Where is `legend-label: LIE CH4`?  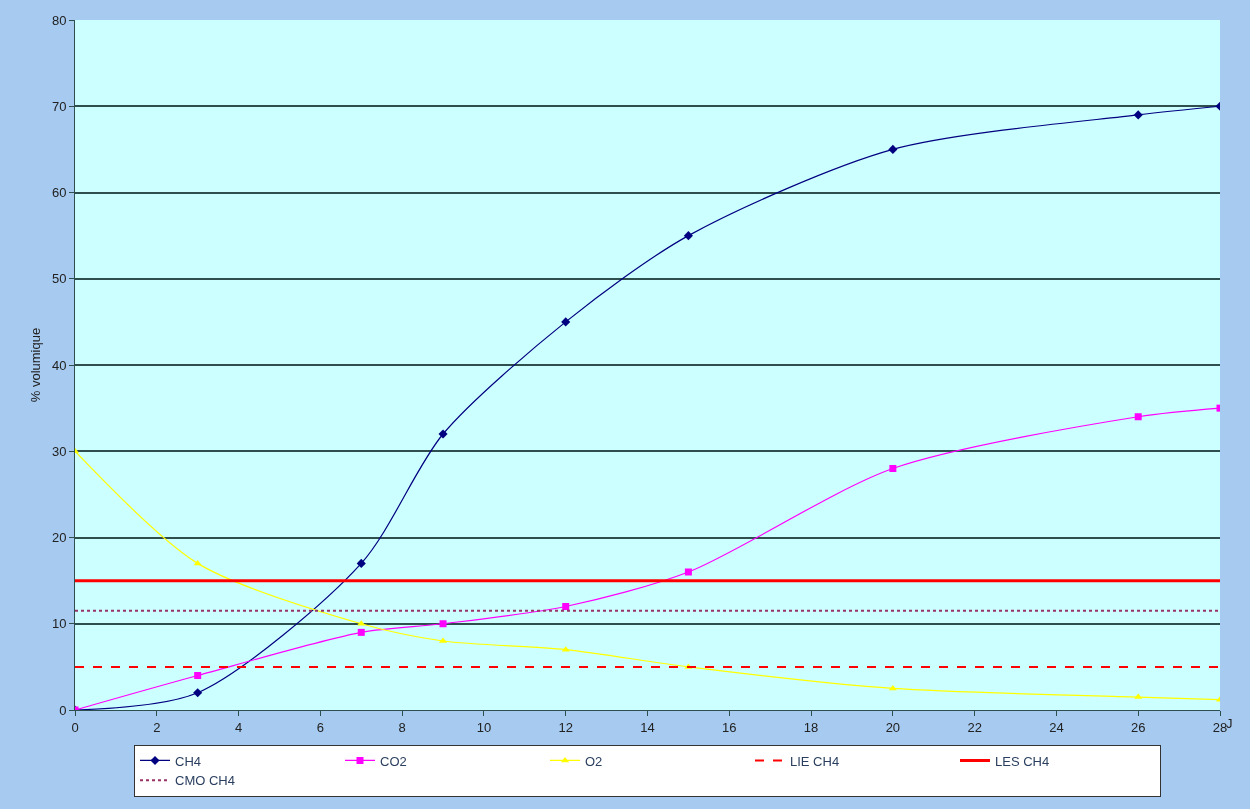
legend-label: LIE CH4 is located at coordinates (815, 761).